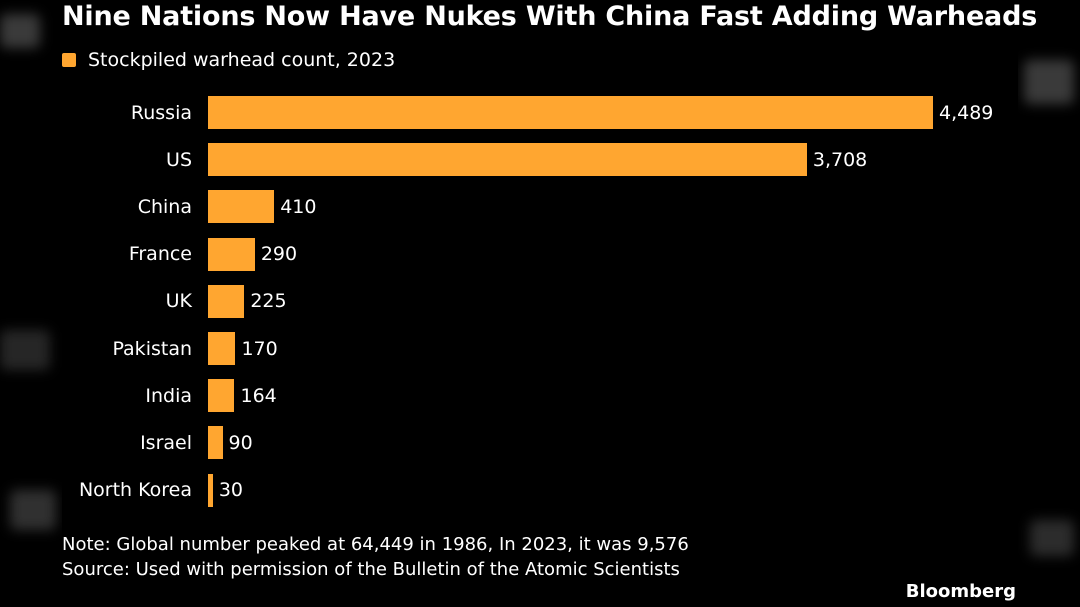  What do you see at coordinates (240, 442) in the screenshot?
I see `value-label: 90` at bounding box center [240, 442].